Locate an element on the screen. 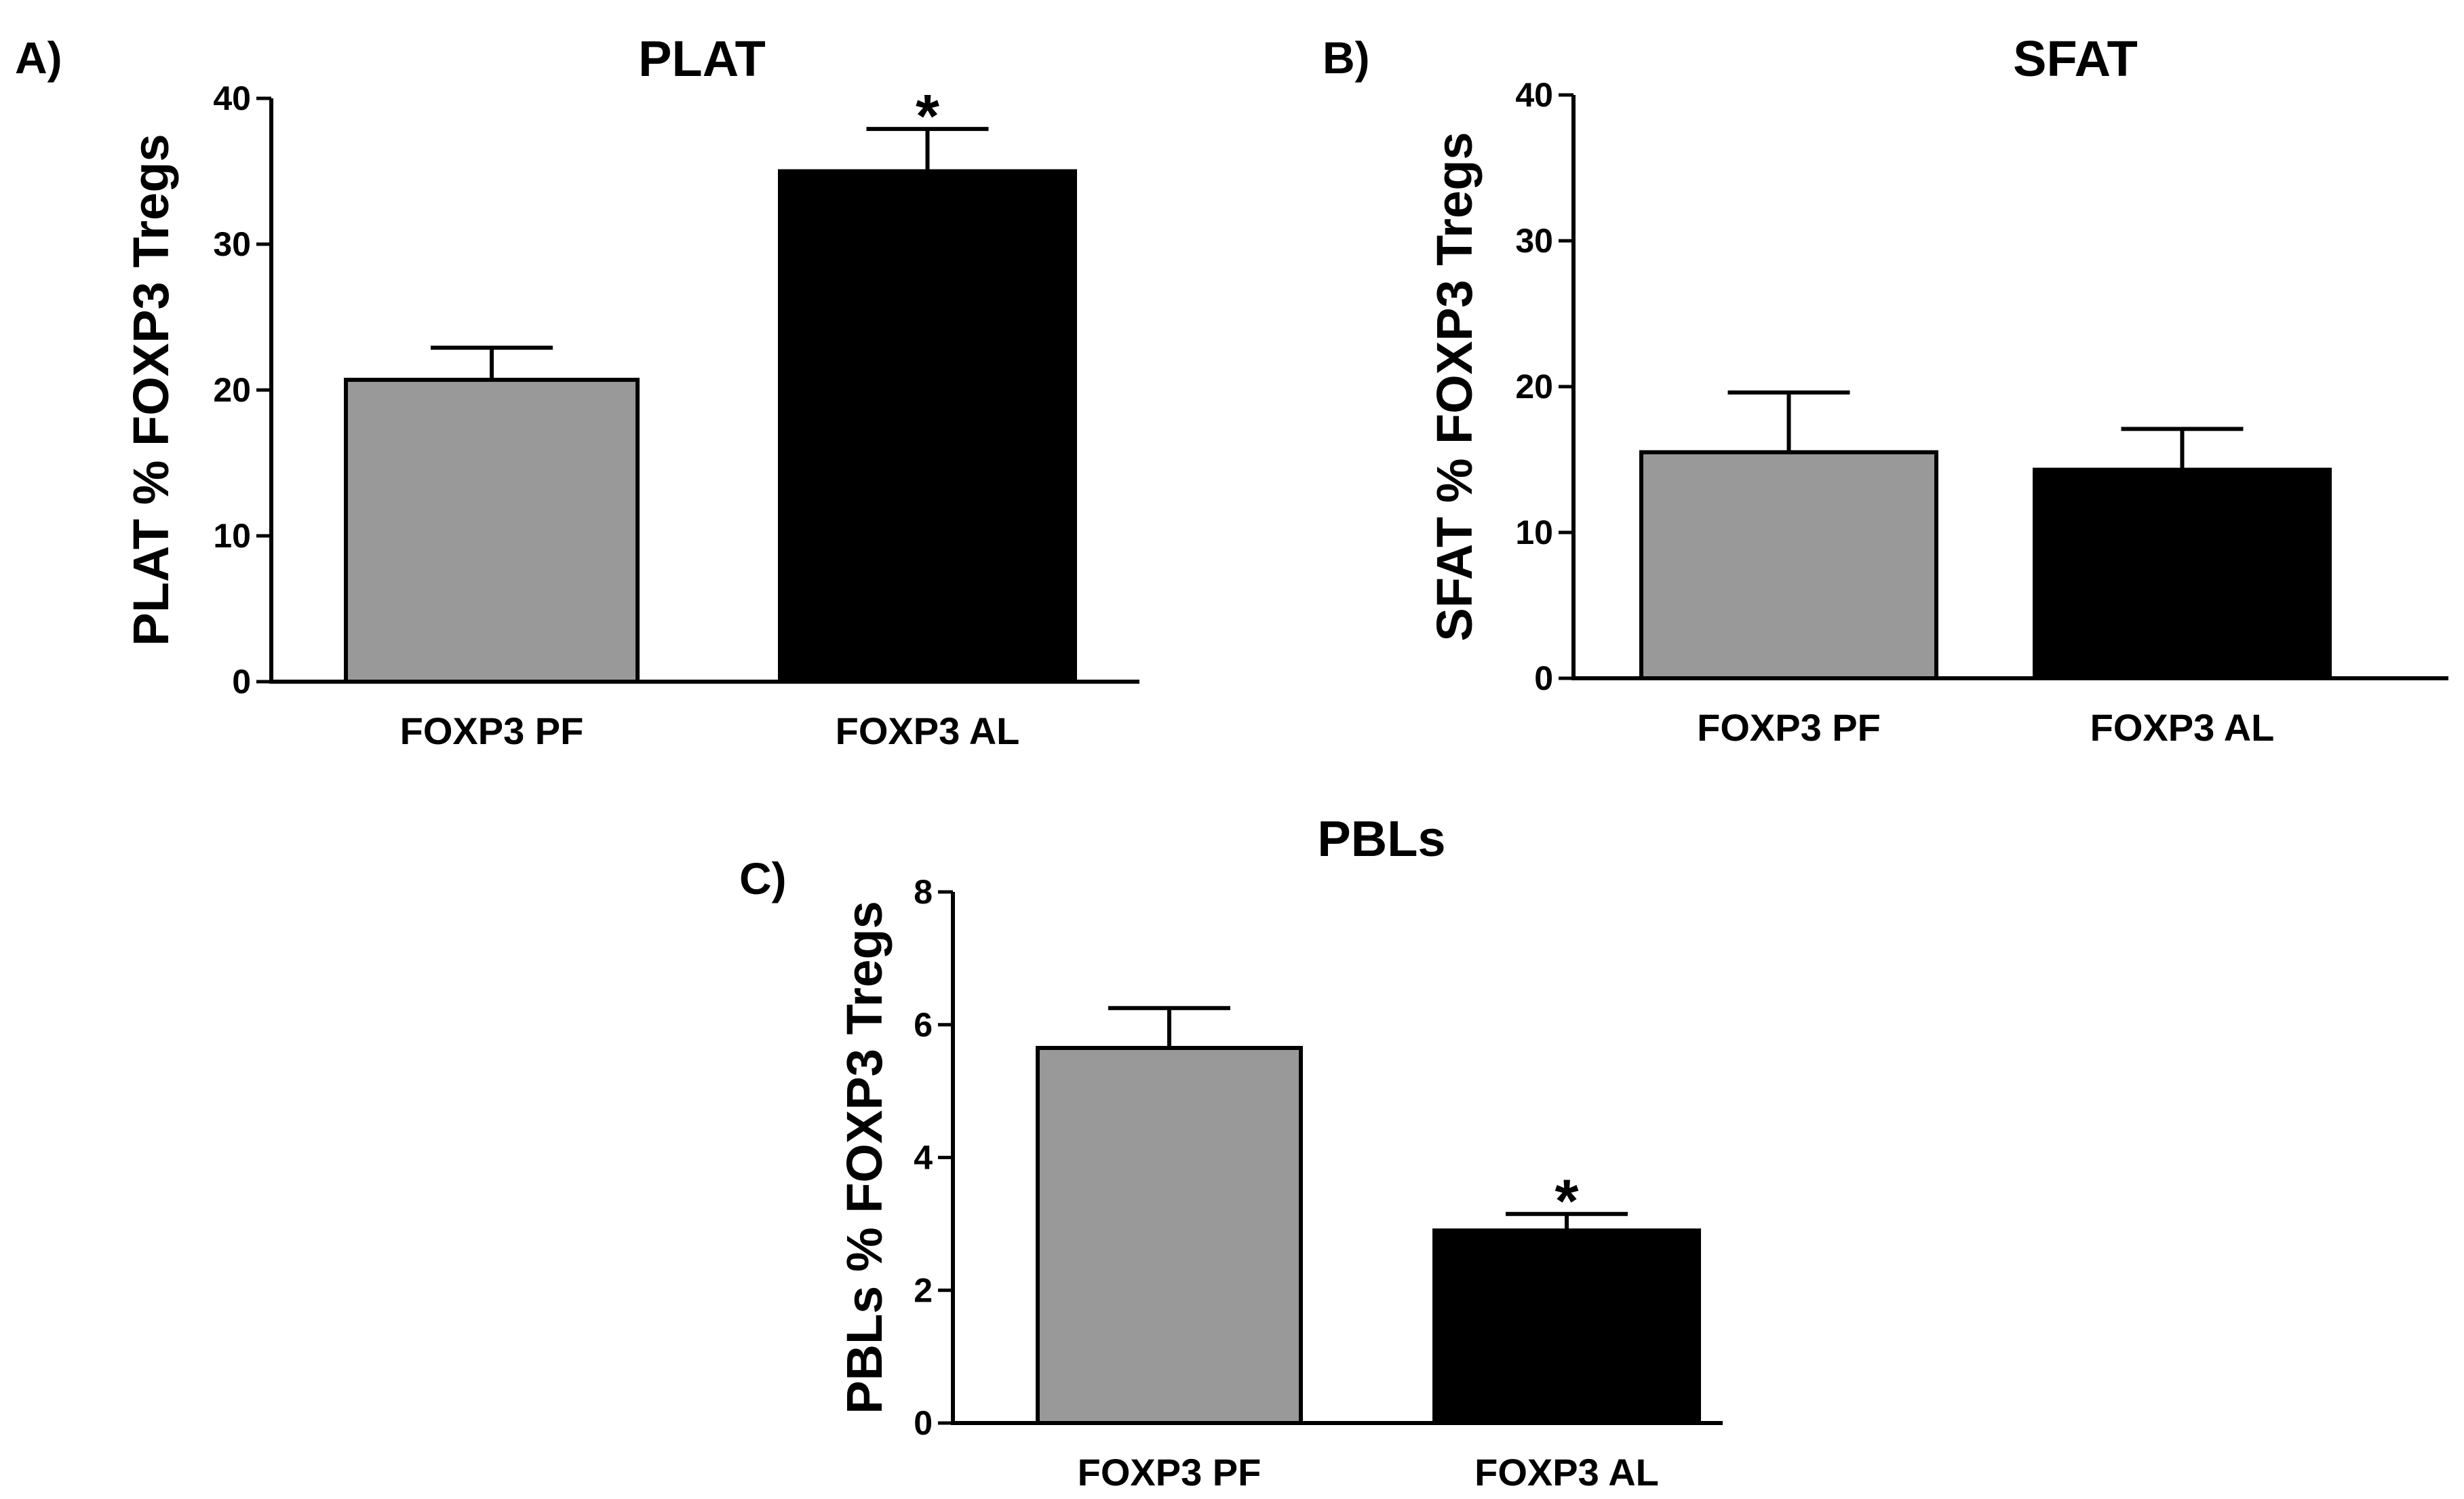 This screenshot has height=1499, width=2464. y-axis-label: SFAT % FOXP3 Tregs is located at coordinates (1454, 386).